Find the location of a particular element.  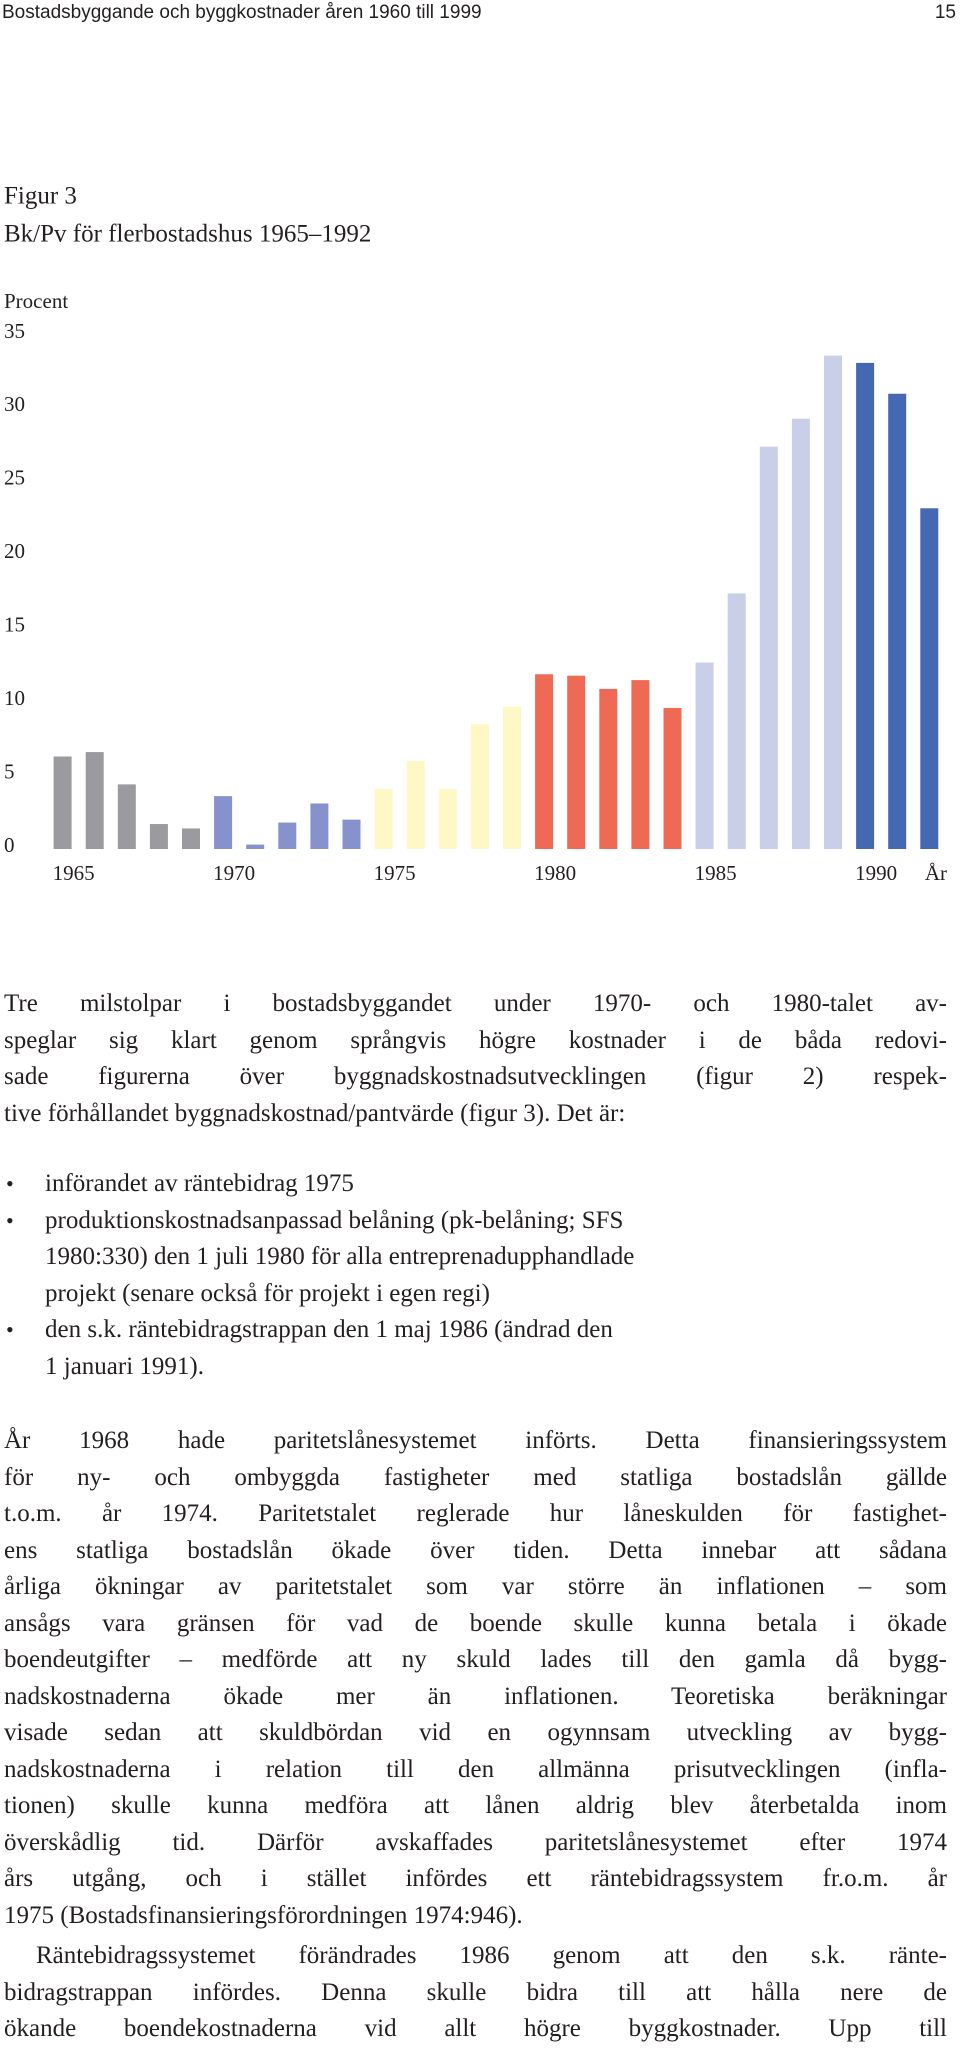

y-tick-label: 10 is located at coordinates (14, 698).